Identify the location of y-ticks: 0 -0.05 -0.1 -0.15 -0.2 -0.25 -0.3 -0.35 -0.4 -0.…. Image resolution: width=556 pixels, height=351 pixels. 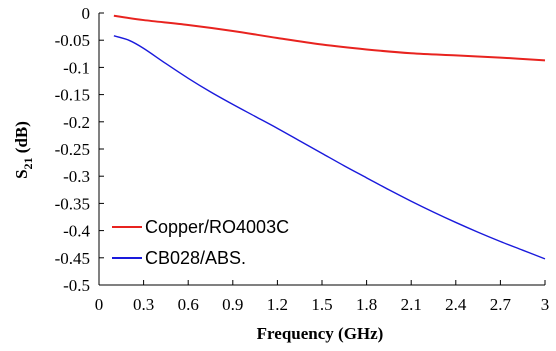
(79, 149).